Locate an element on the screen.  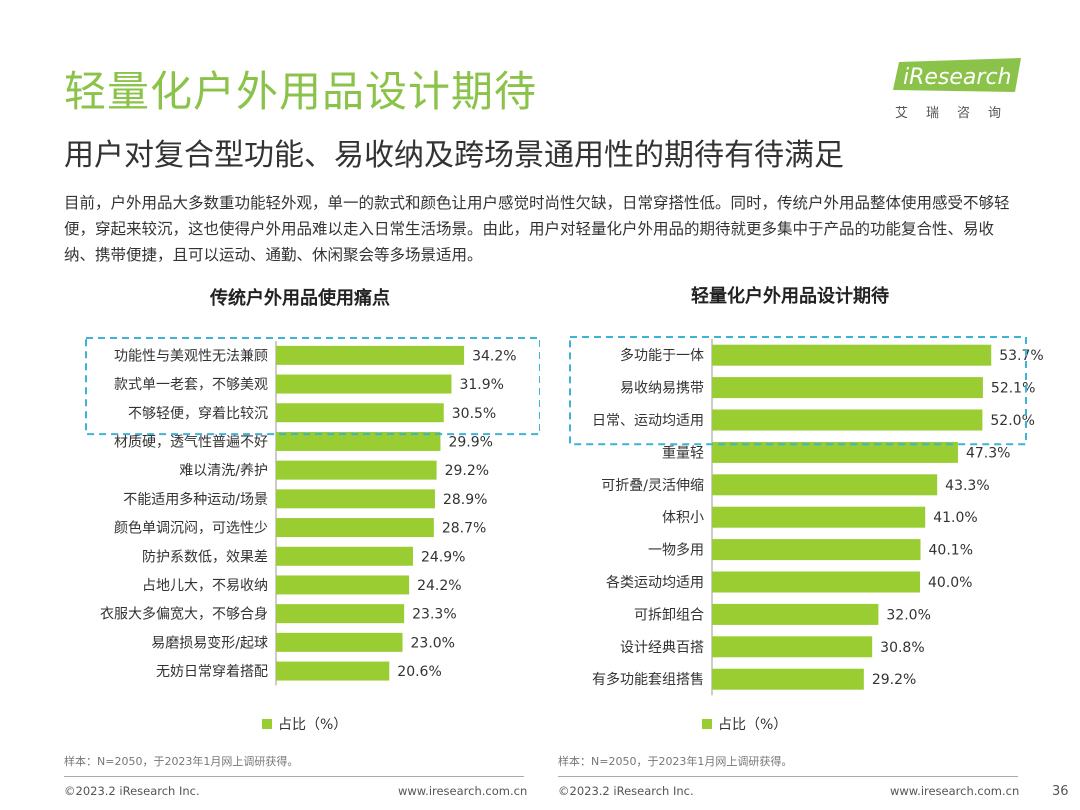
right-footer-divider is located at coordinates (788, 776).